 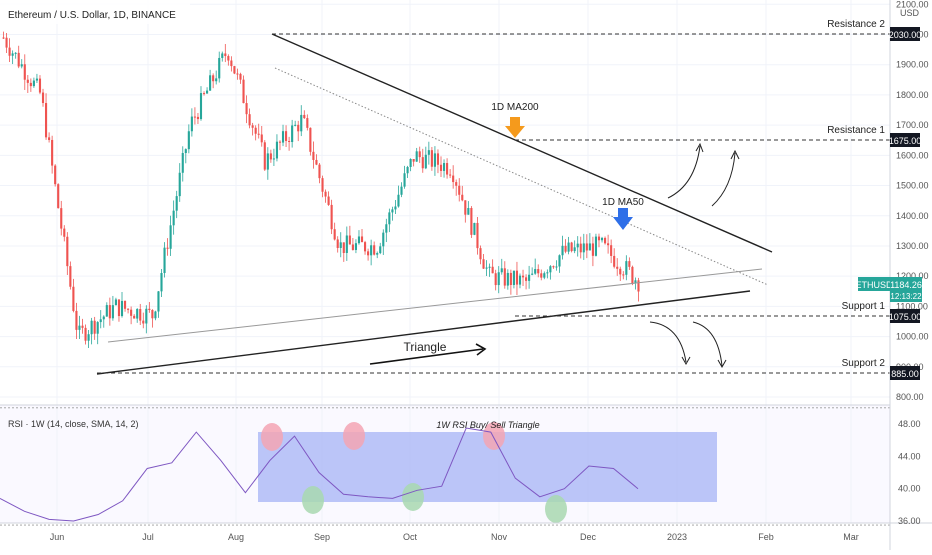 What do you see at coordinates (414, 472) in the screenshot?
I see `rsi-highlight-circles` at bounding box center [414, 472].